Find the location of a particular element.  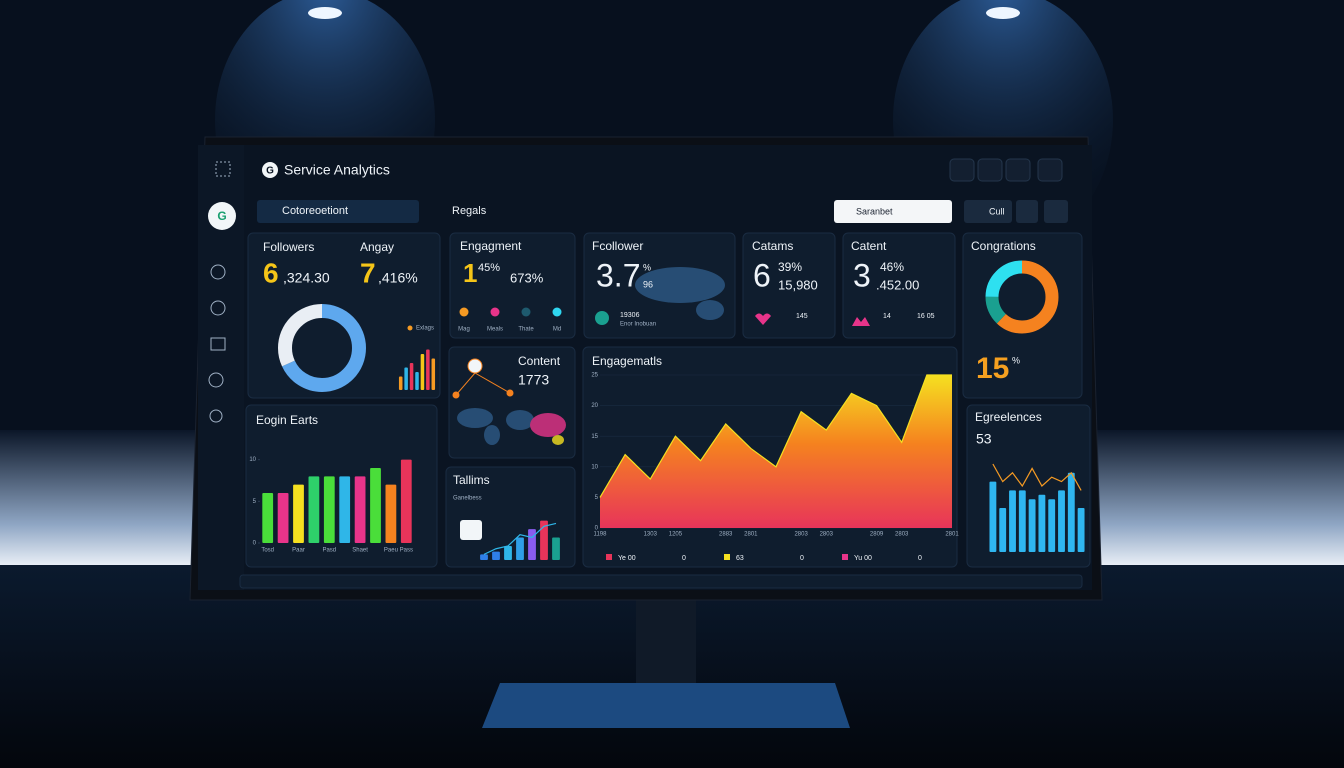

x-tick-label: 2803 is located at coordinates (902, 535).